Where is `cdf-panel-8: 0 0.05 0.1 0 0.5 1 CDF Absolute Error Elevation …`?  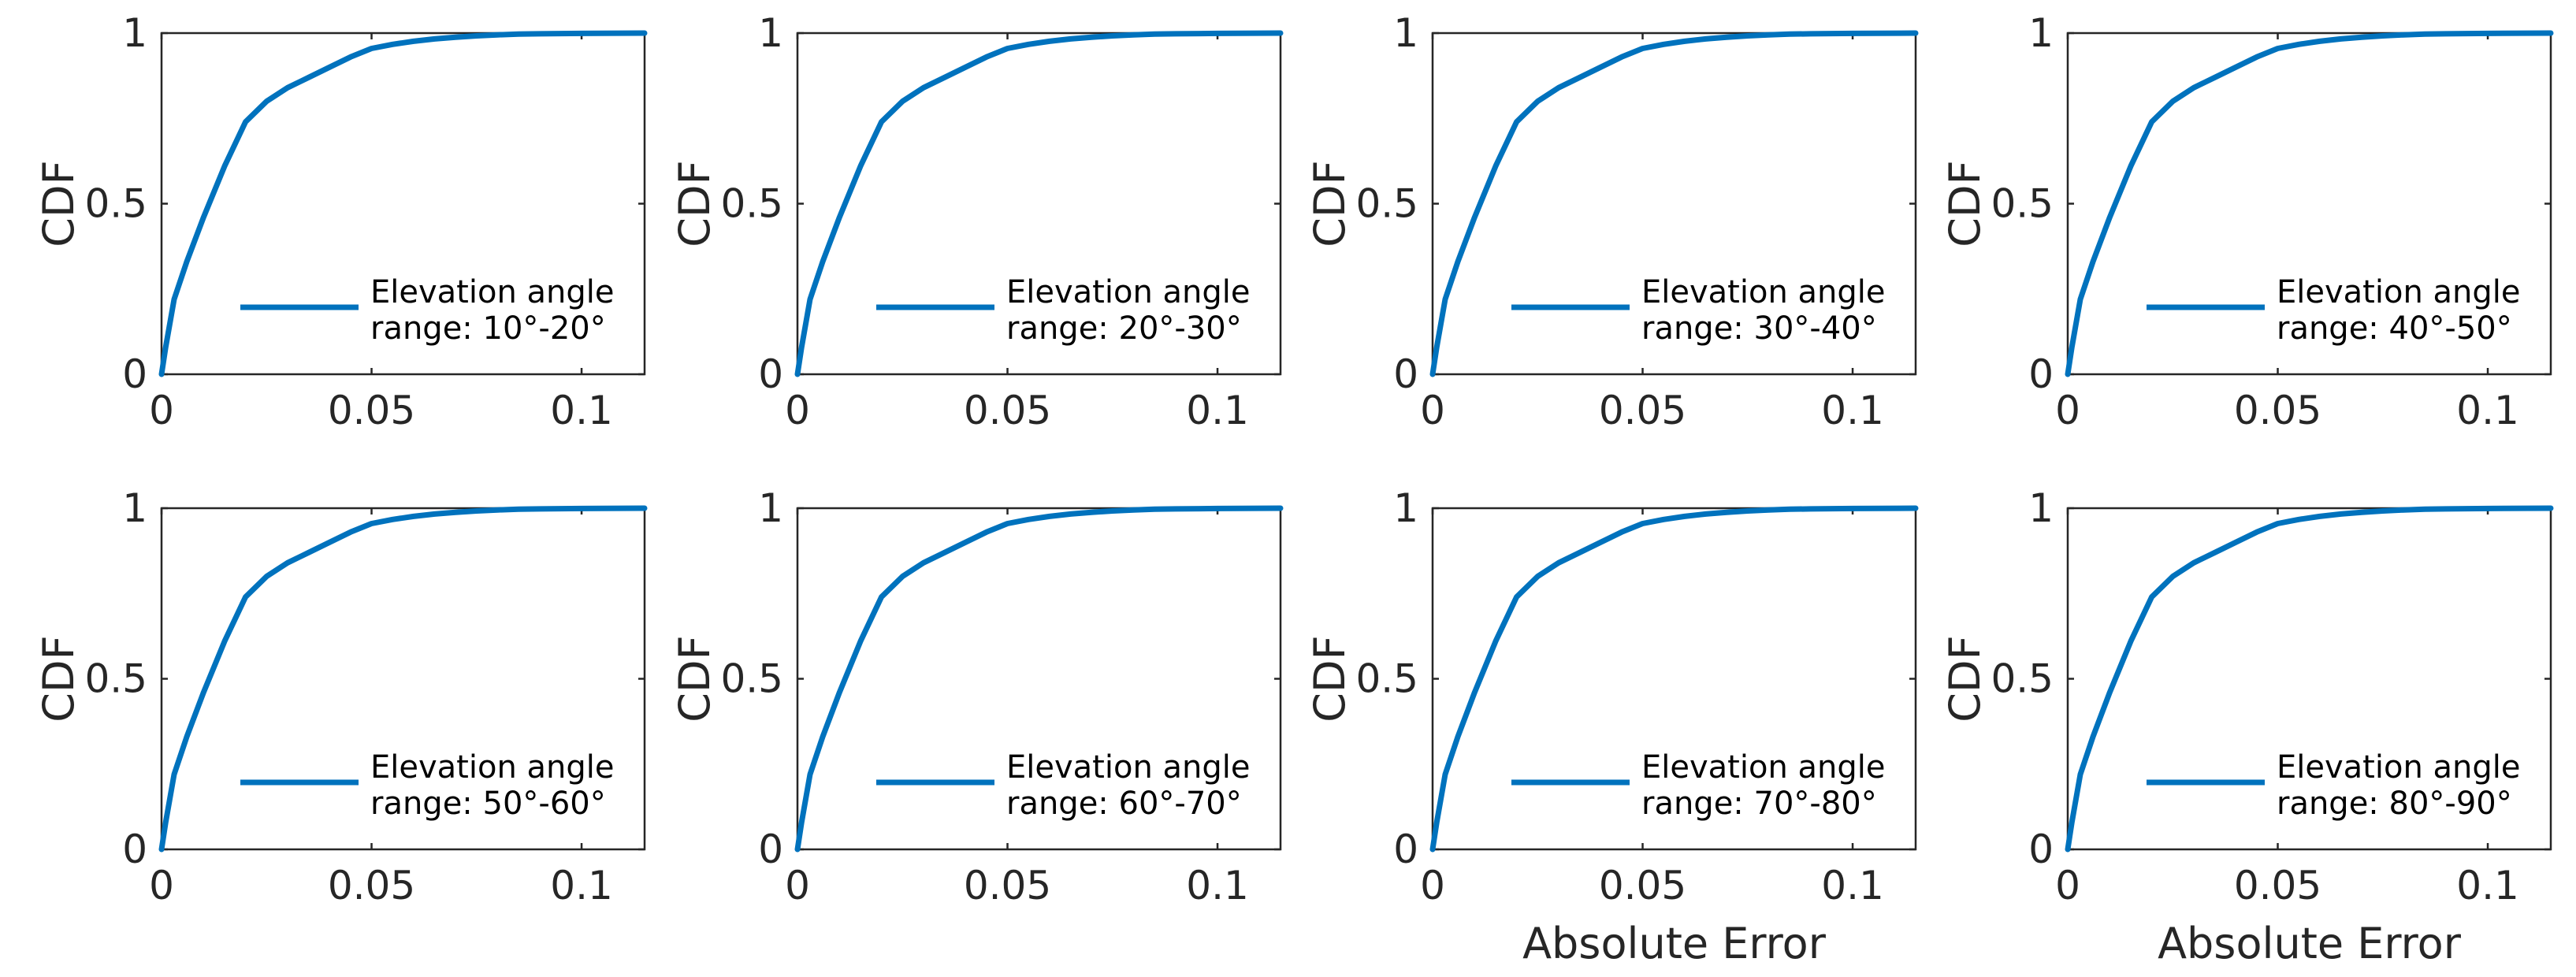
cdf-panel-8: 0 0.05 0.1 0 0.5 1 CDF Absolute Error Elevation … is located at coordinates (2247, 726).